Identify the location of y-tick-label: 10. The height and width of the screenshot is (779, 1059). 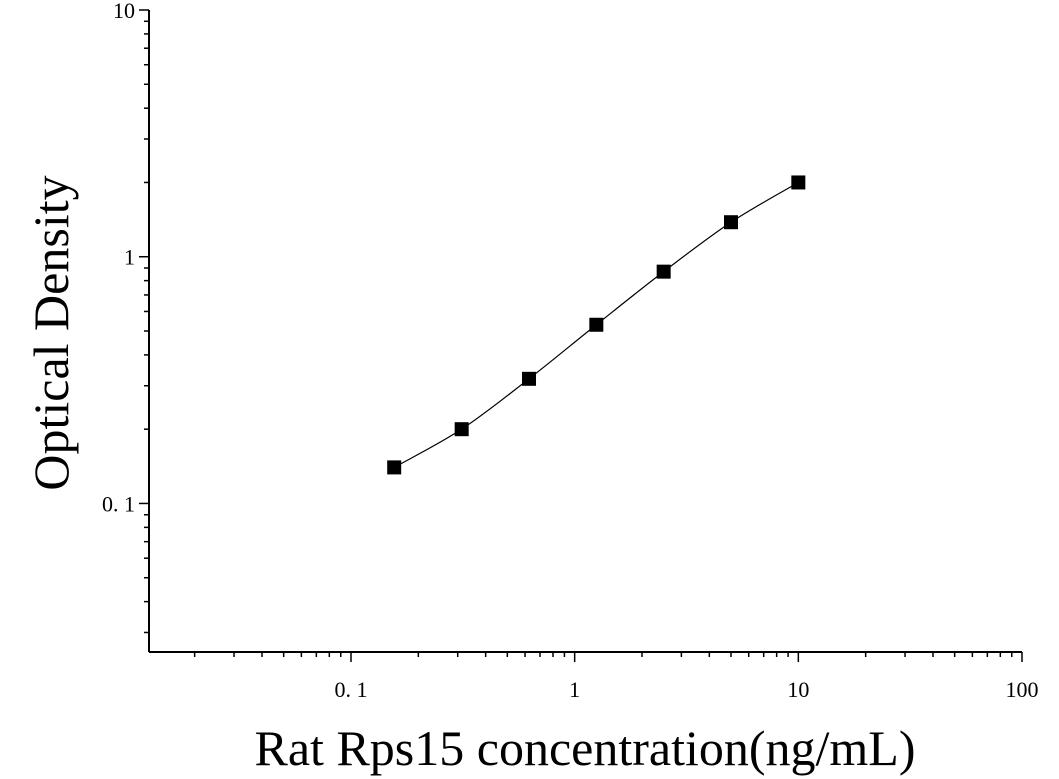
(124, 11).